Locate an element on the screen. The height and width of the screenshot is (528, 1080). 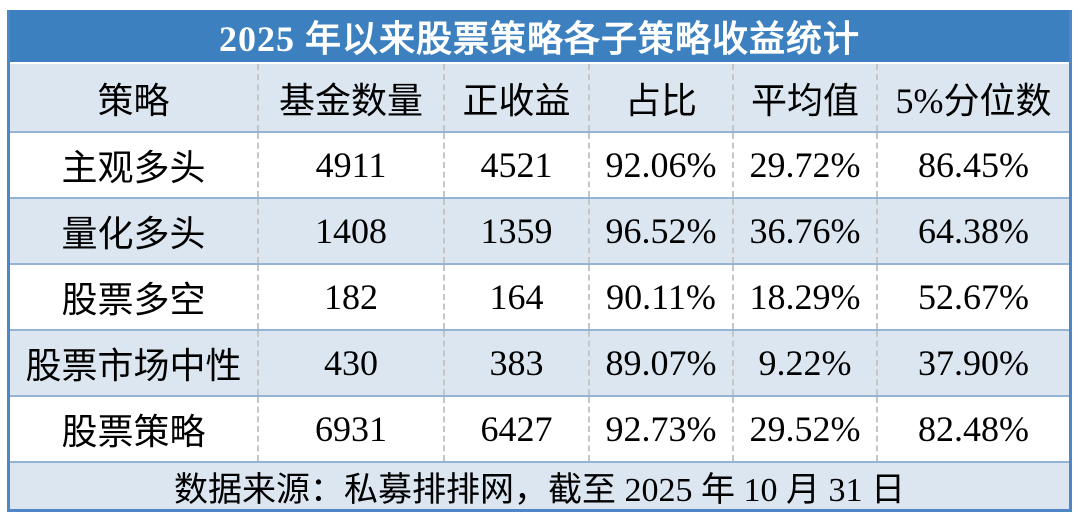
cell-strategy: 主观多头 is located at coordinates (133, 168).